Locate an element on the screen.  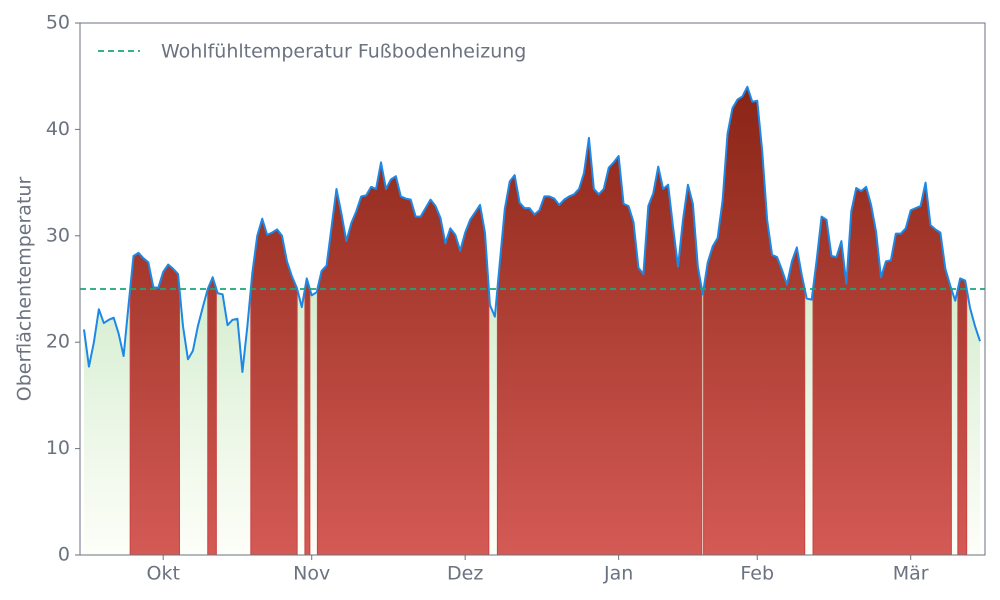
y-axis-label: Oberflächentemperatur is located at coordinates (25, 289).